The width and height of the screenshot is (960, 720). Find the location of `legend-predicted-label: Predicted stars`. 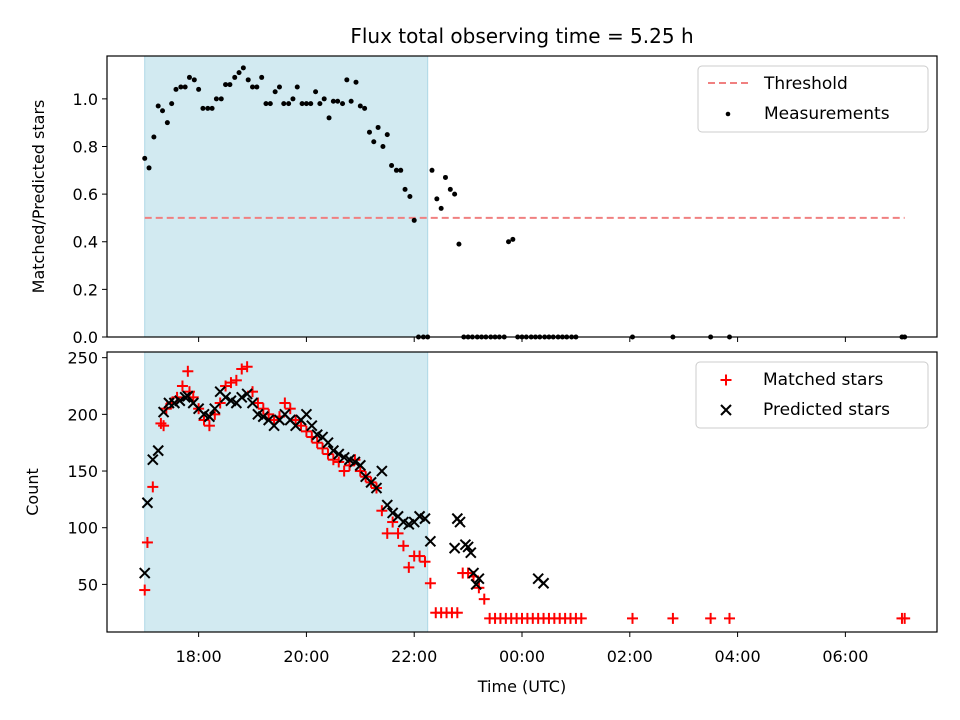

legend-predicted-label: Predicted stars is located at coordinates (826, 410).